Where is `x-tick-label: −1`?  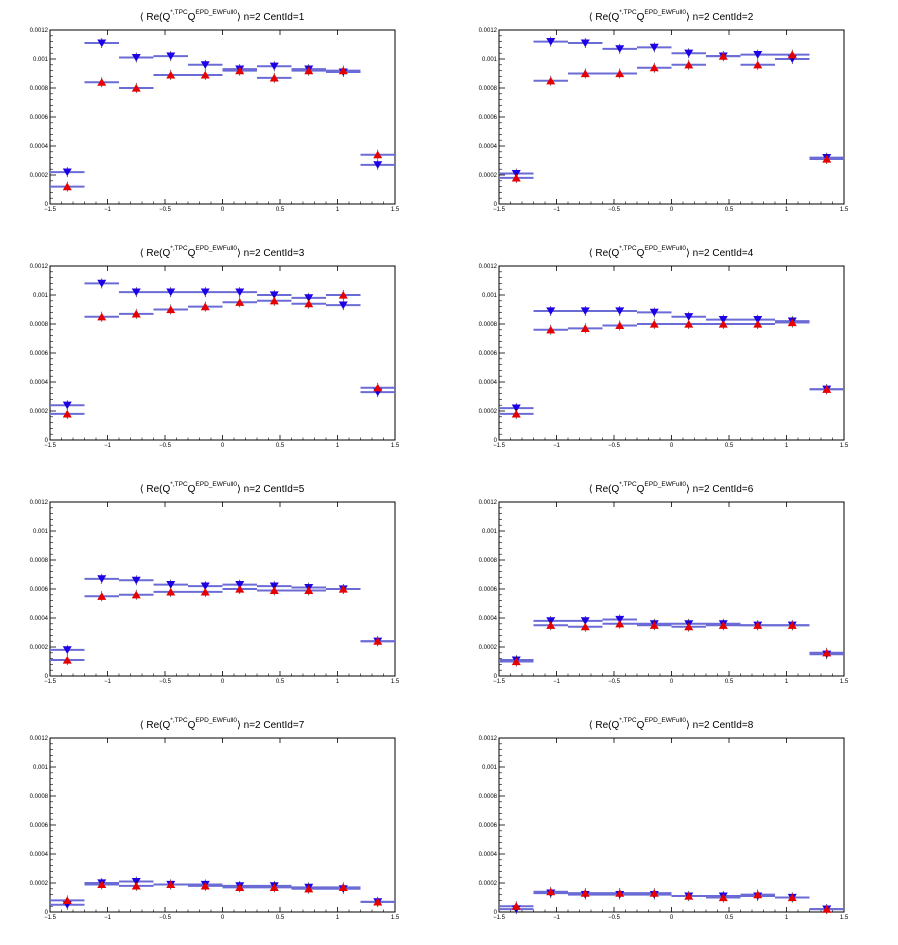 x-tick-label: −1 is located at coordinates (108, 446).